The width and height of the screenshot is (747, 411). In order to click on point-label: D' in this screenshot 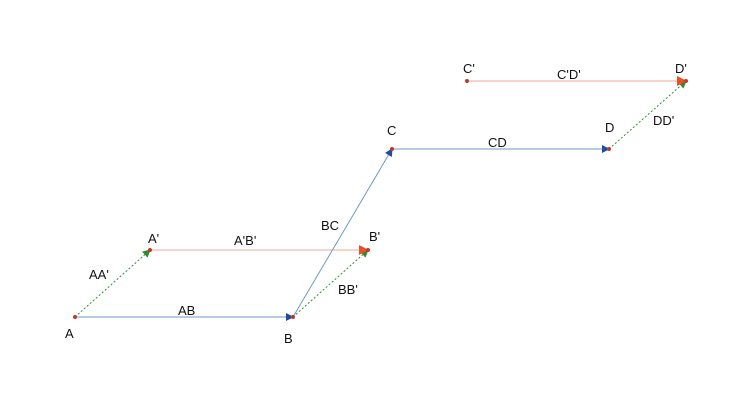, I will do `click(681, 68)`.